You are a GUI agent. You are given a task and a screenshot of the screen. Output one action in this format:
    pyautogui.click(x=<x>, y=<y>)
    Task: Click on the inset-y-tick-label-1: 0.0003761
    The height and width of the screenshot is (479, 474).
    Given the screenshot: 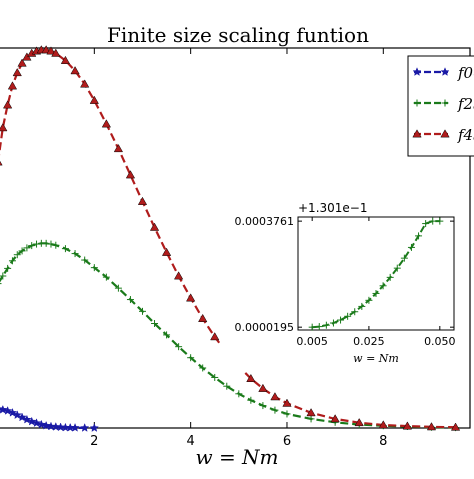 What is the action you would take?
    pyautogui.click(x=265, y=221)
    